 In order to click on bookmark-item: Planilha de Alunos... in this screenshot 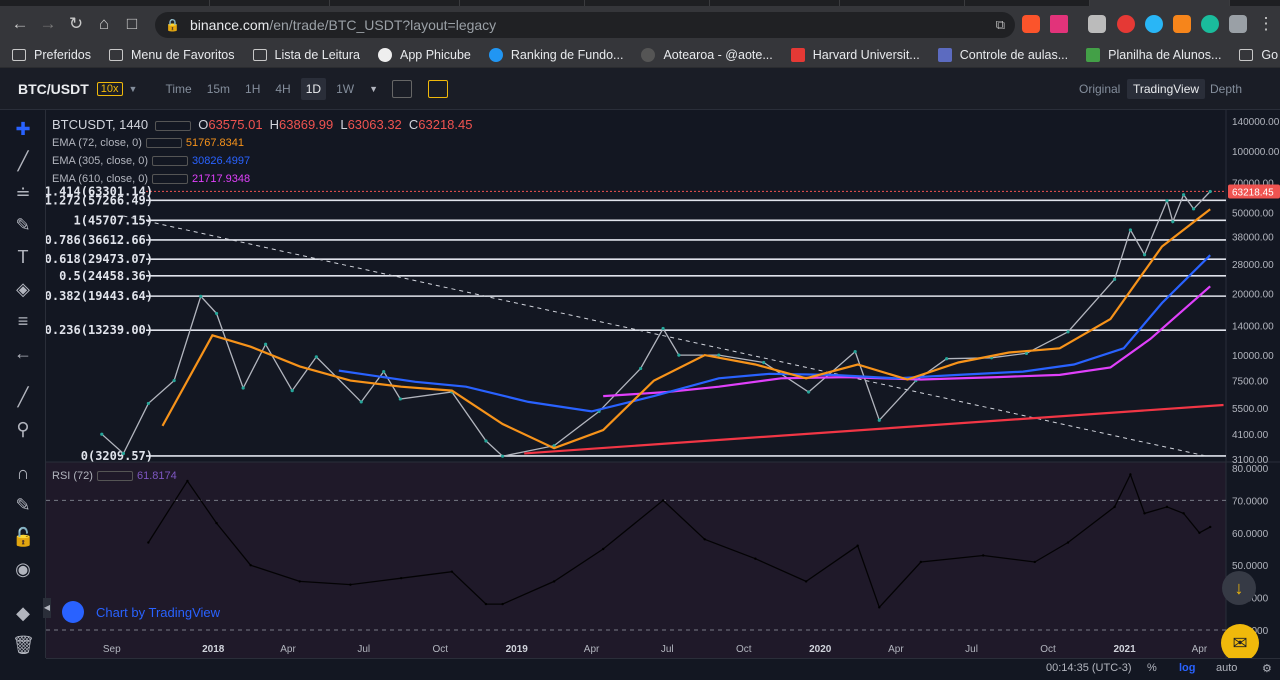, I will do `click(1153, 54)`.